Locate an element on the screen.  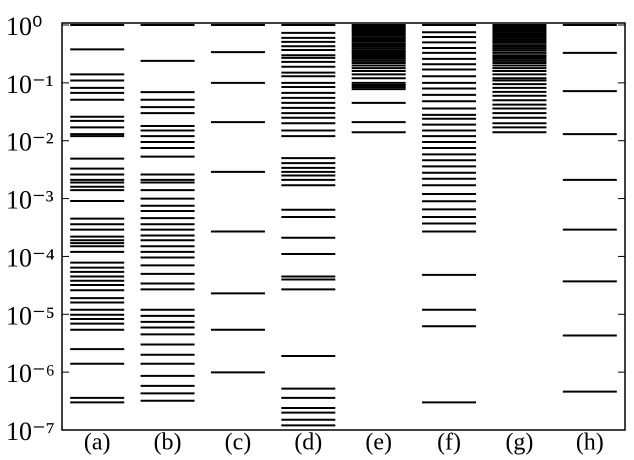
y-tick-label: 10⁻¹ is located at coordinates (30, 84).